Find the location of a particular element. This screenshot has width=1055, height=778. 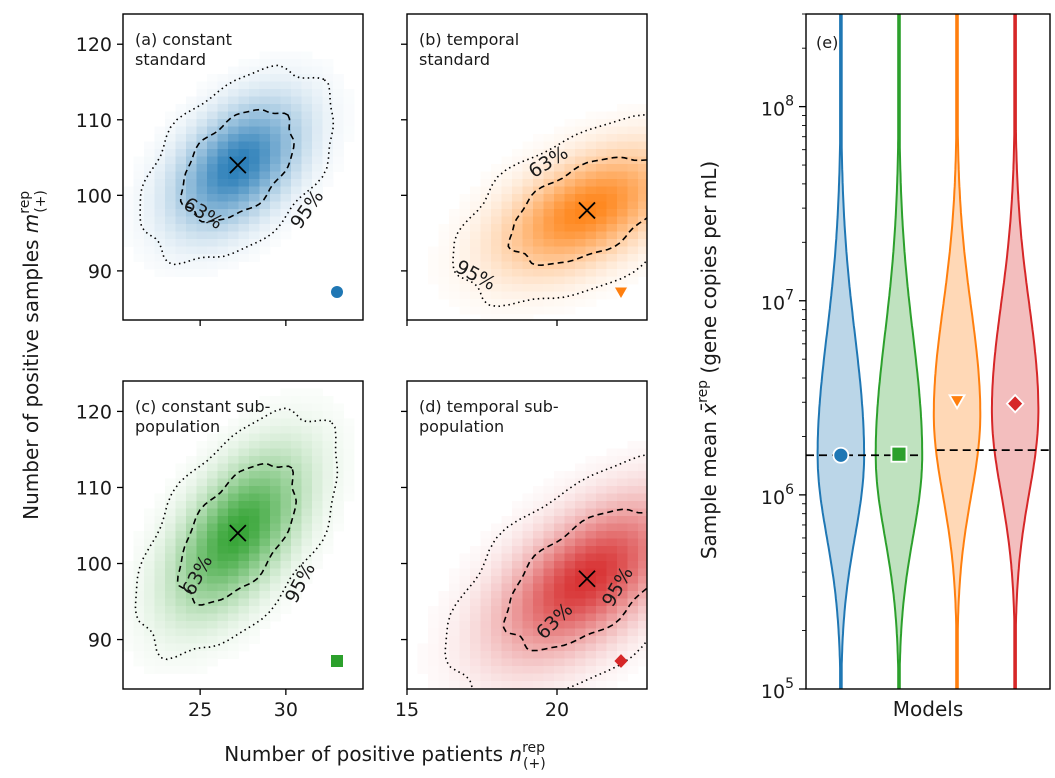

panel-label: (e) is located at coordinates (827, 42).